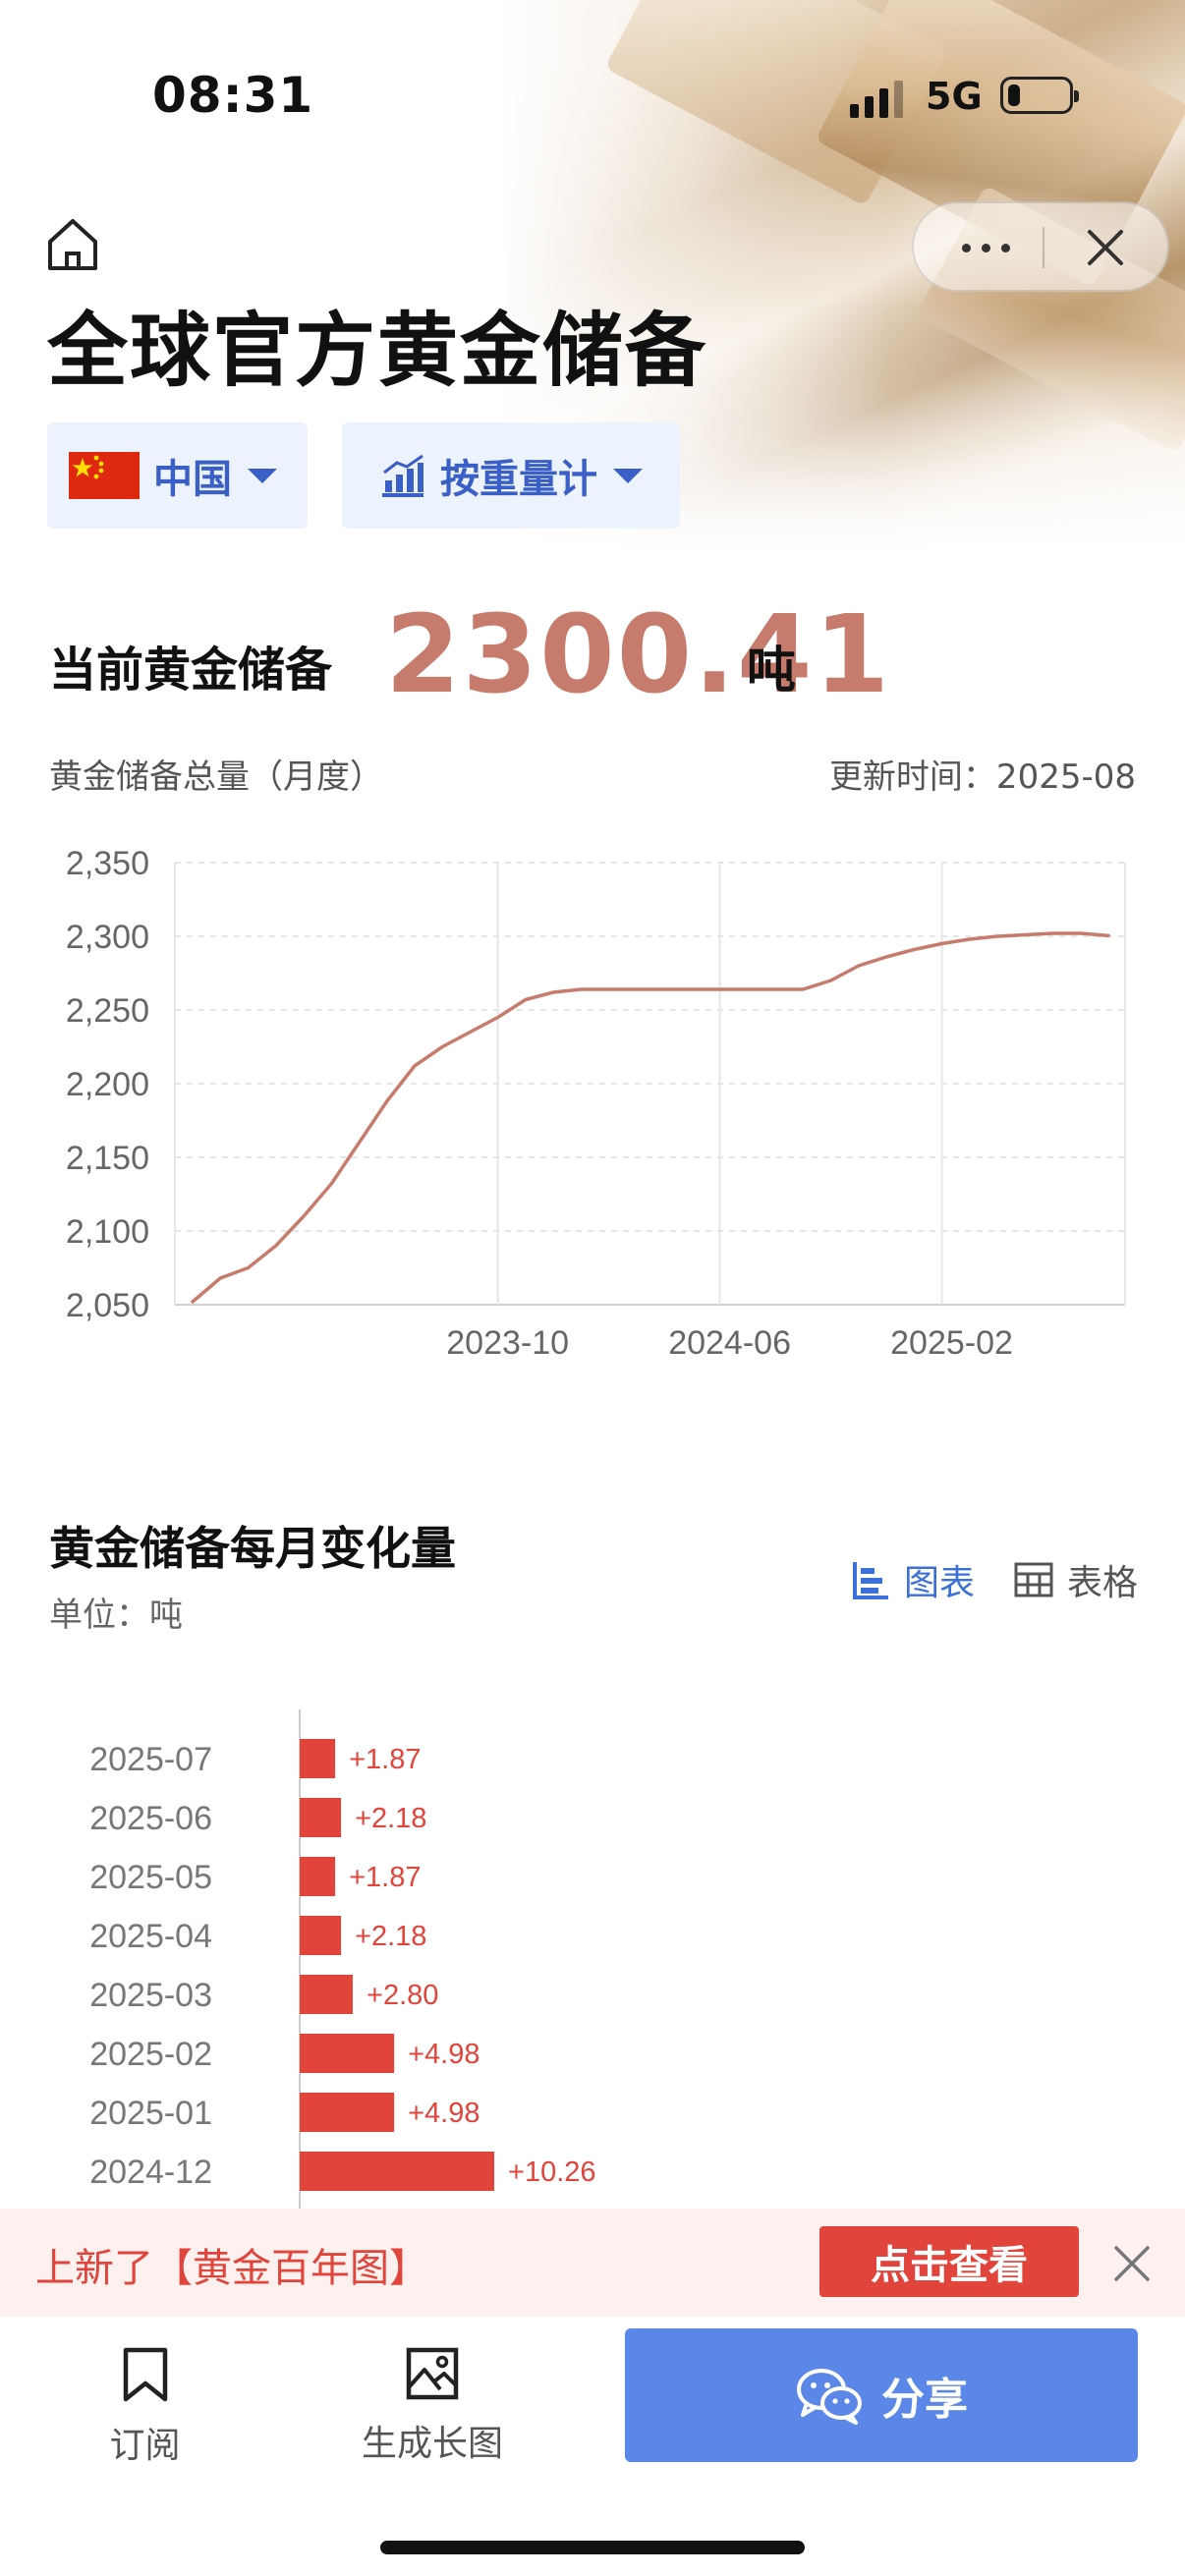  Describe the element at coordinates (519, 479) in the screenshot. I see `metric-label: 按重量计` at that location.